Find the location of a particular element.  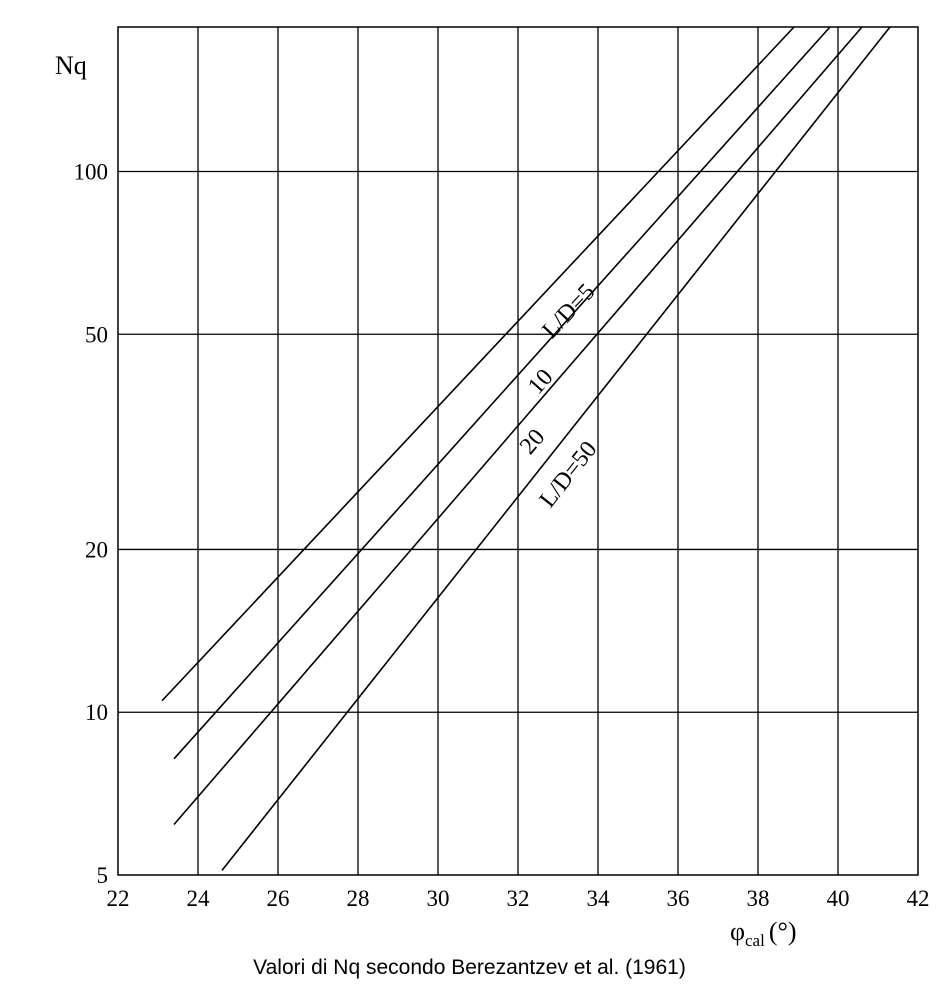

y-axis-label: Nq is located at coordinates (71, 65).